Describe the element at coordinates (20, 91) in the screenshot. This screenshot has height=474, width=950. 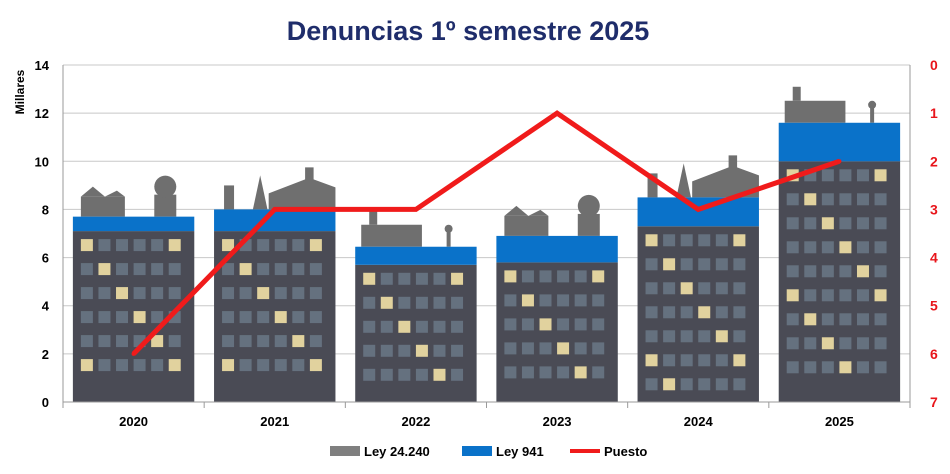
I see `y-axis-label: Millares` at that location.